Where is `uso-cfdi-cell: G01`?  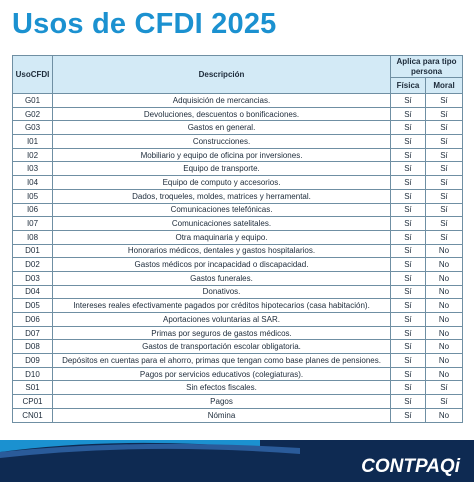 uso-cfdi-cell: G01 is located at coordinates (32, 100).